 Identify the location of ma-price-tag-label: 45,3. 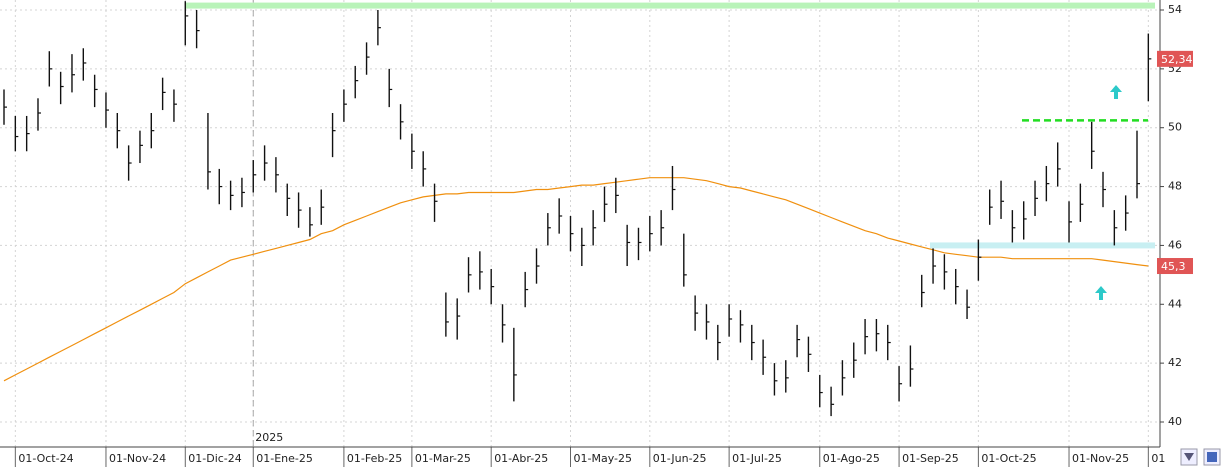
(1173, 266).